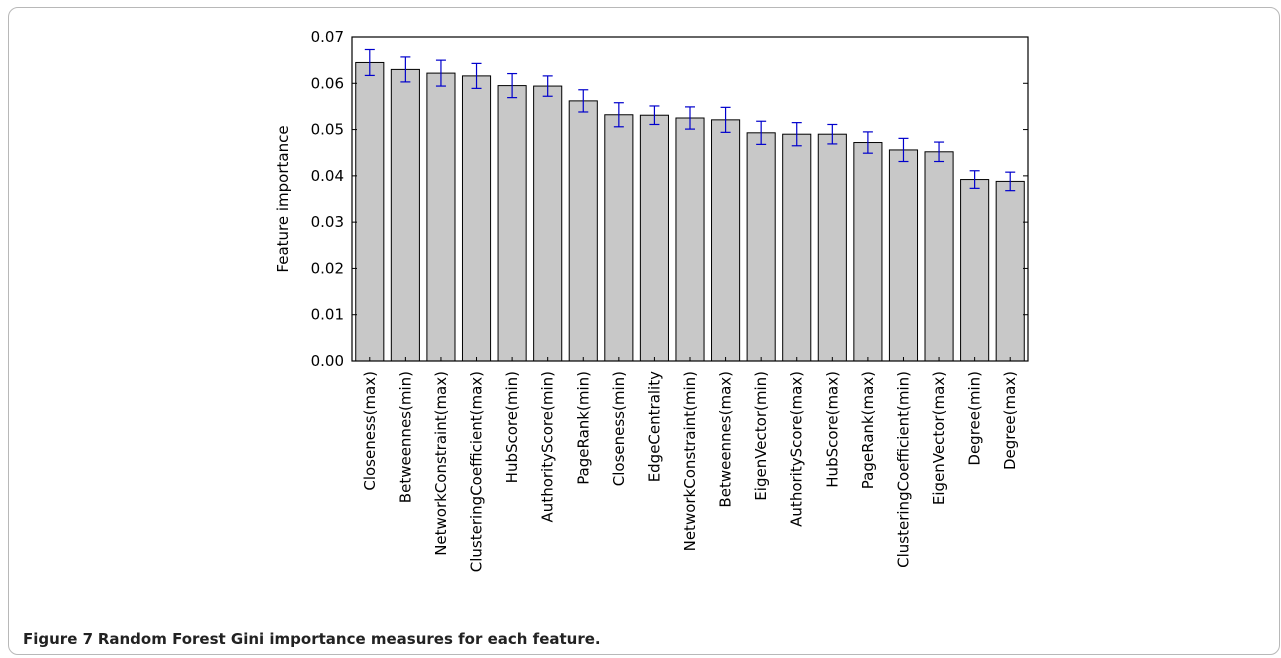 The width and height of the screenshot is (1281, 658). I want to click on y-axis-label: Feature importance, so click(283, 198).